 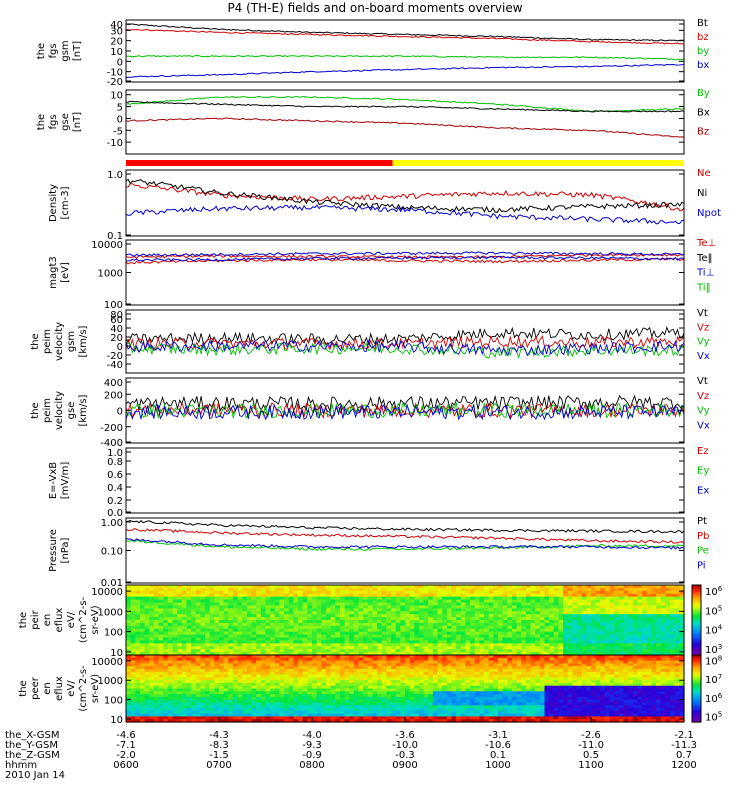 What do you see at coordinates (116, 315) in the screenshot?
I see `y-tick-label: 80` at bounding box center [116, 315].